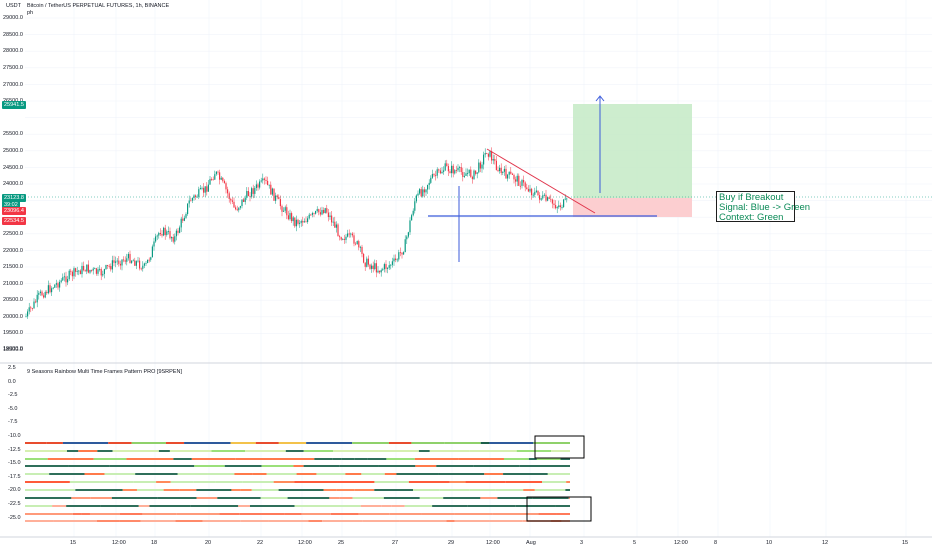  I want to click on price-tick-label: 18500.0, so click(13, 350).